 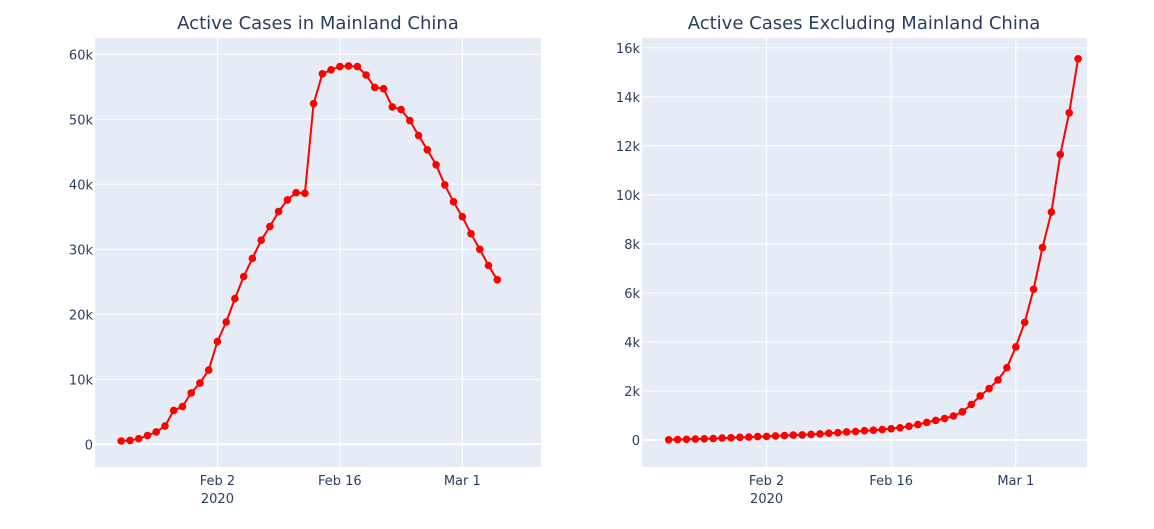 I want to click on y-tick-label: 20k, so click(x=81, y=315).